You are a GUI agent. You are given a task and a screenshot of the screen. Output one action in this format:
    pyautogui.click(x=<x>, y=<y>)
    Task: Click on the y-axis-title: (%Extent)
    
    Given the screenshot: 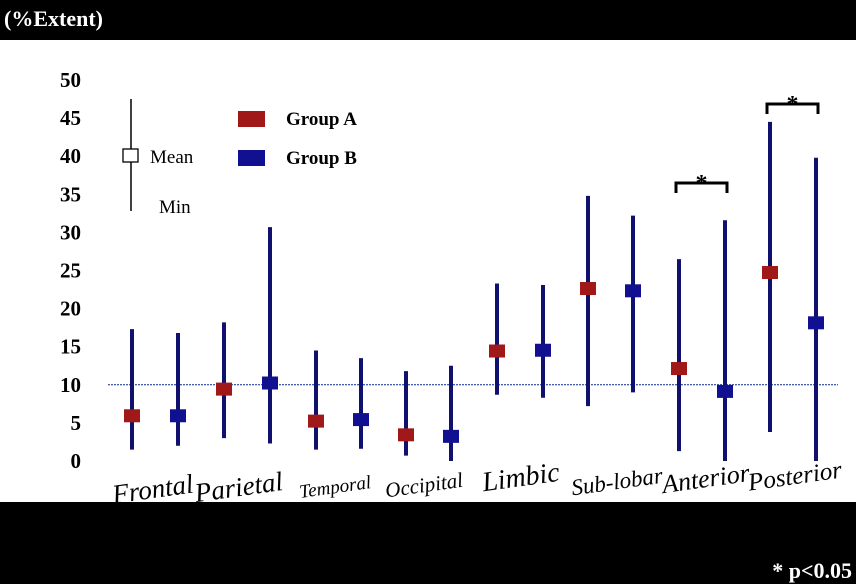 What is the action you would take?
    pyautogui.click(x=53, y=18)
    